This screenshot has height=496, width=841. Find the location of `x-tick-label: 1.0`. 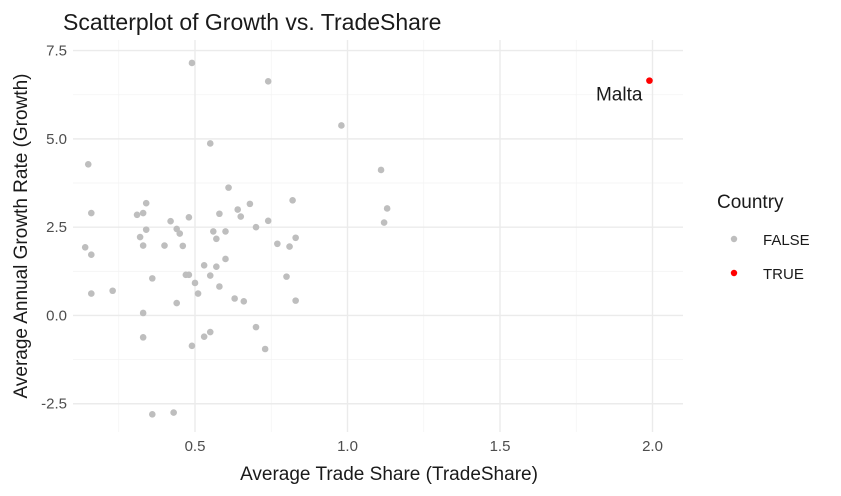

x-tick-label: 1.0 is located at coordinates (347, 446).